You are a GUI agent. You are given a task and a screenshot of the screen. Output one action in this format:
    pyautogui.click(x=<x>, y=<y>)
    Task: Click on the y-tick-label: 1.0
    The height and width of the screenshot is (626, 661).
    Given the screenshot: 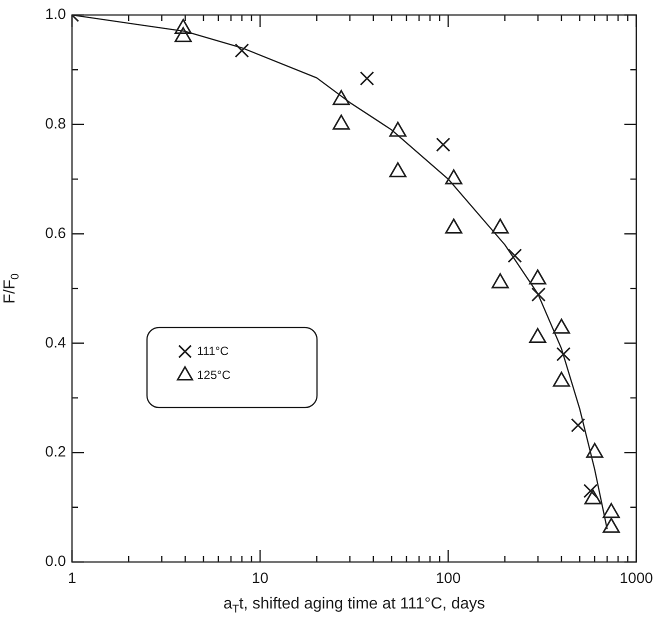 What is the action you would take?
    pyautogui.click(x=55, y=15)
    